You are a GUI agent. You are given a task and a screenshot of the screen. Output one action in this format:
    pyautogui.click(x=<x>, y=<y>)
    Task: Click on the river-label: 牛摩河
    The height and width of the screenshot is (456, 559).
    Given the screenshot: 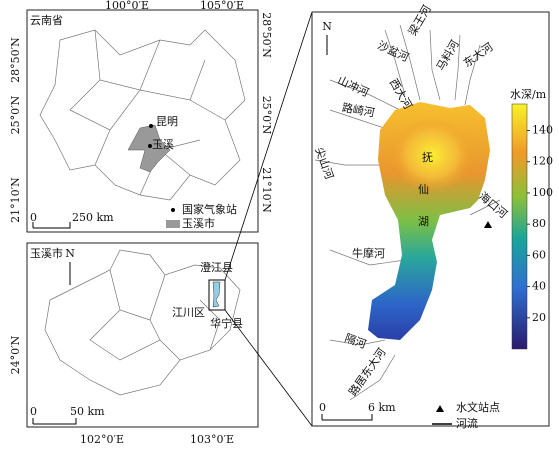 What is the action you would take?
    pyautogui.click(x=368, y=253)
    